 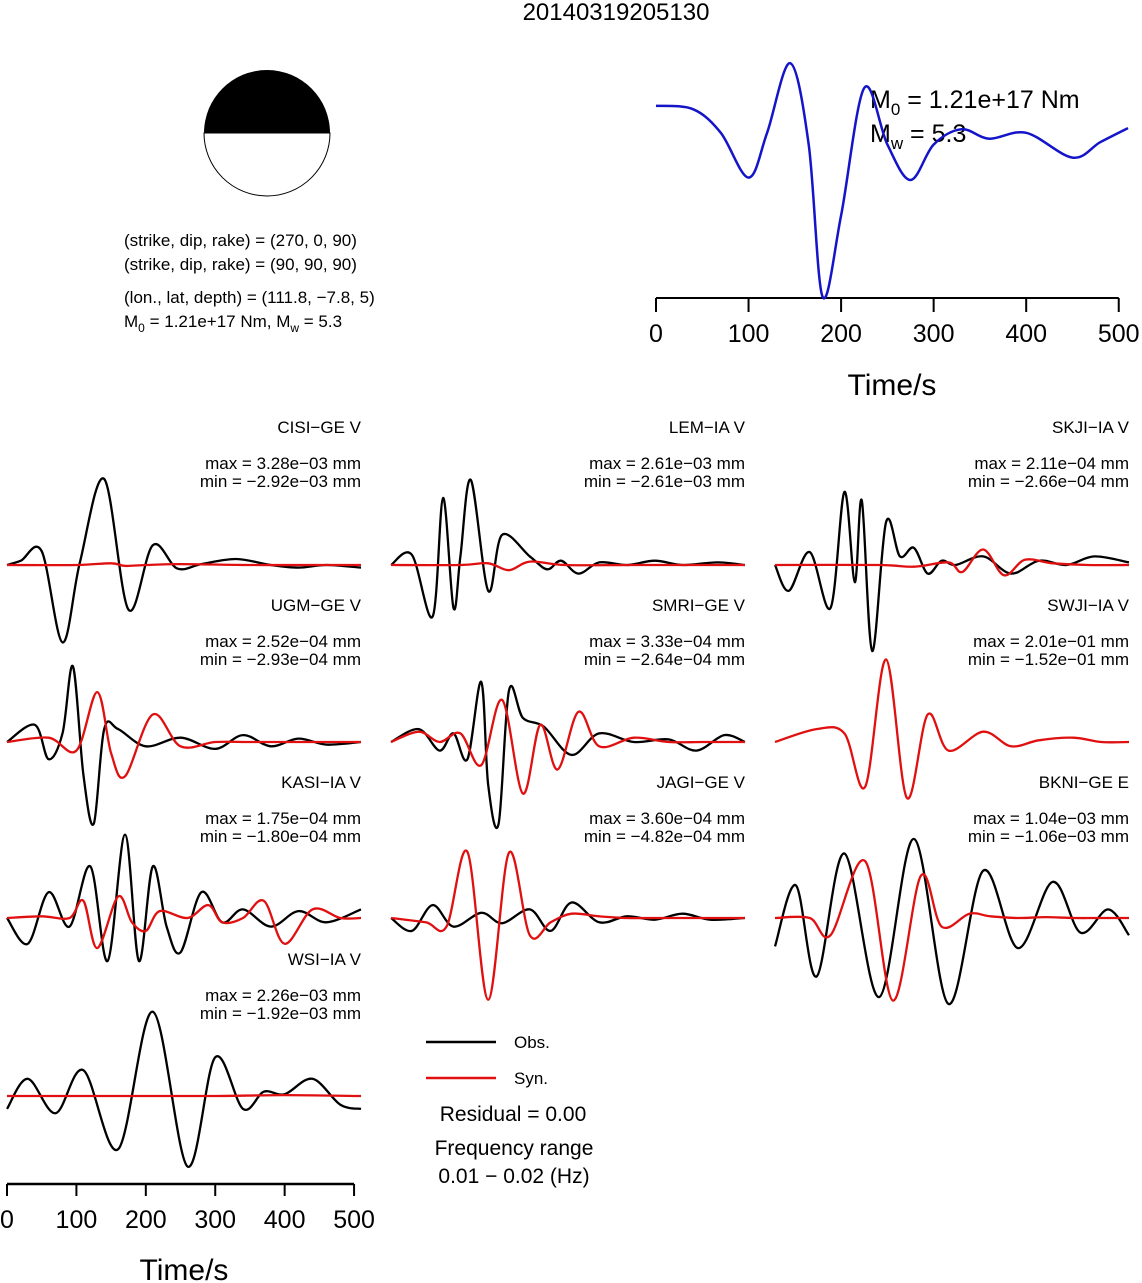 What do you see at coordinates (514, 1148) in the screenshot?
I see `frequency-range-label: Frequency range` at bounding box center [514, 1148].